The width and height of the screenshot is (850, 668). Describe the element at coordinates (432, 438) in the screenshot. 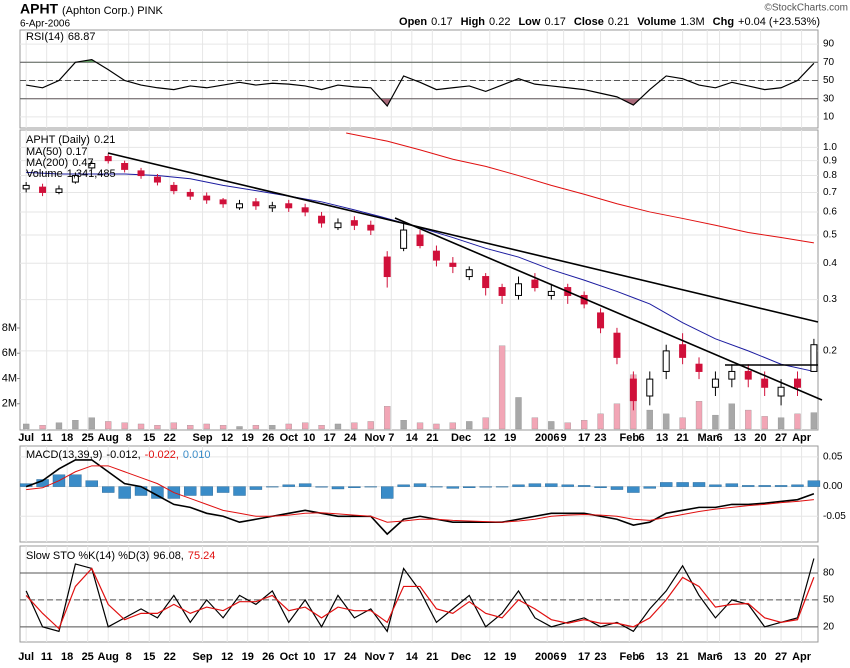

I see `x-tick-label: 21` at that location.